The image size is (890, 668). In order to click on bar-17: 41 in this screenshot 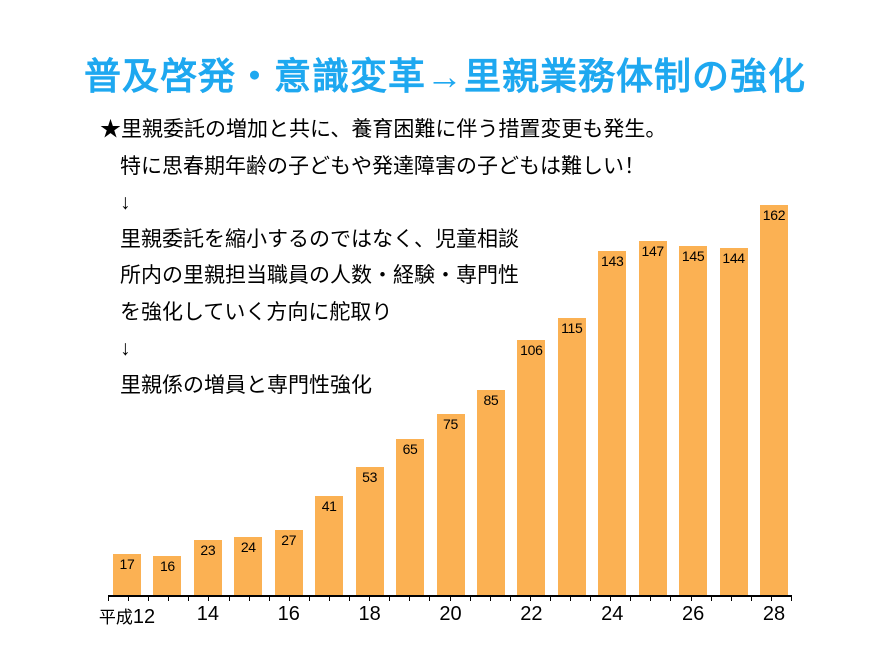, I will do `click(329, 545)`.